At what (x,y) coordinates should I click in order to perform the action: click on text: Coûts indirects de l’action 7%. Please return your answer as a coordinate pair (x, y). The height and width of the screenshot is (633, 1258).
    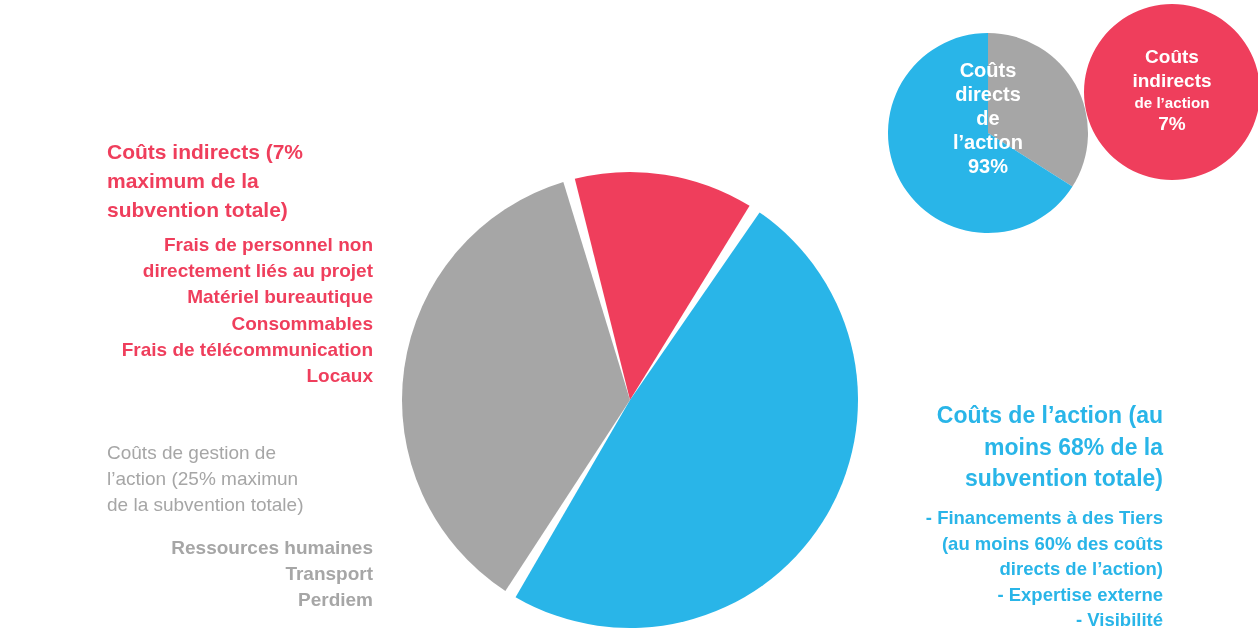
    Looking at the image, I should click on (1172, 90).